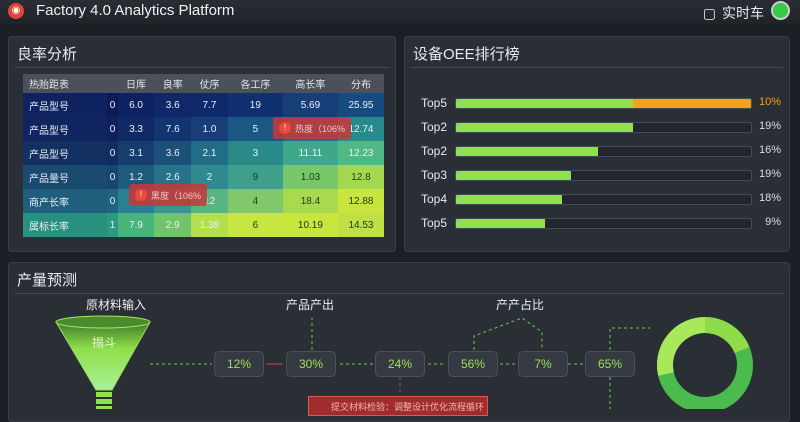  I want to click on oee-bar-row: Top4 18%, so click(601, 199).